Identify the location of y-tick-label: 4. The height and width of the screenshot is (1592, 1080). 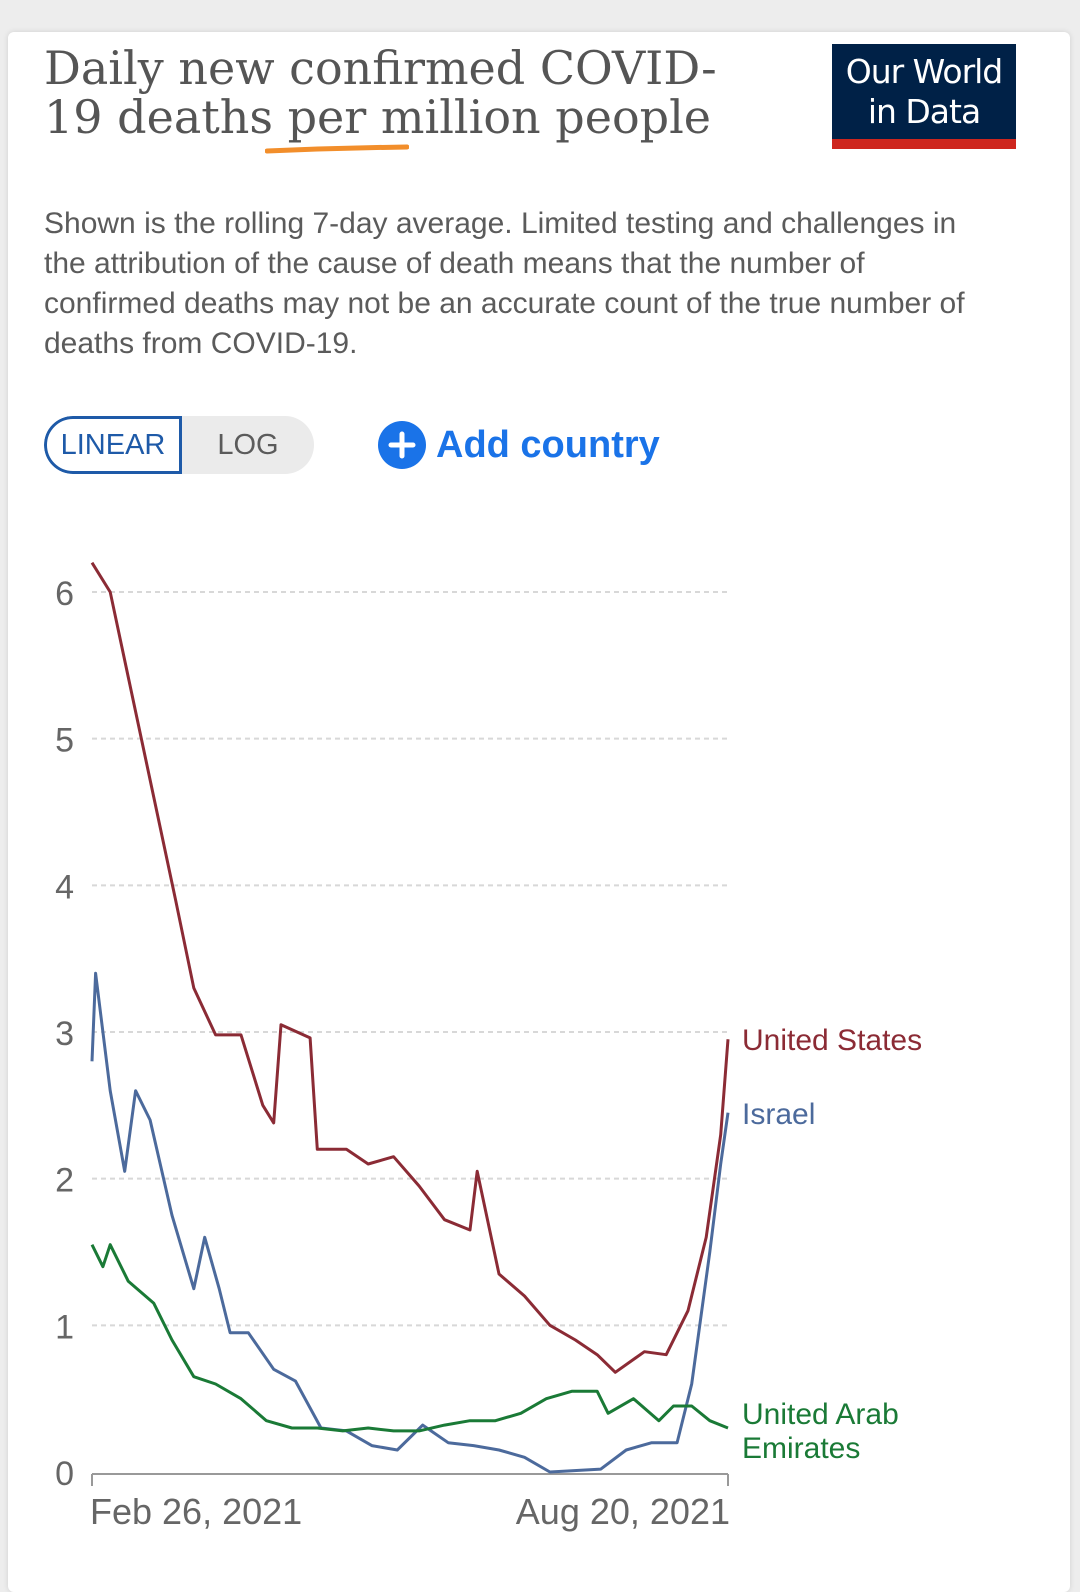
(64, 887).